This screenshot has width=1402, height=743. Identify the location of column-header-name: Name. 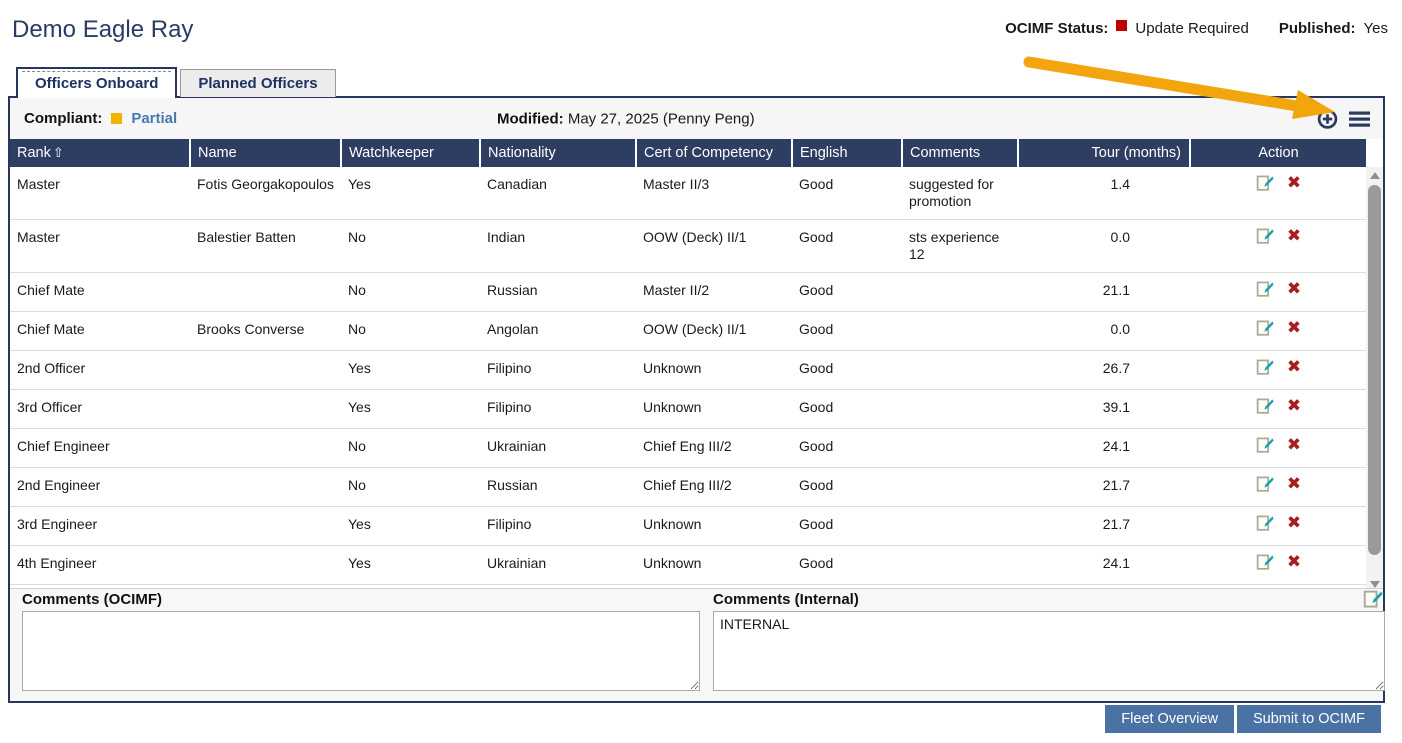
(266, 153).